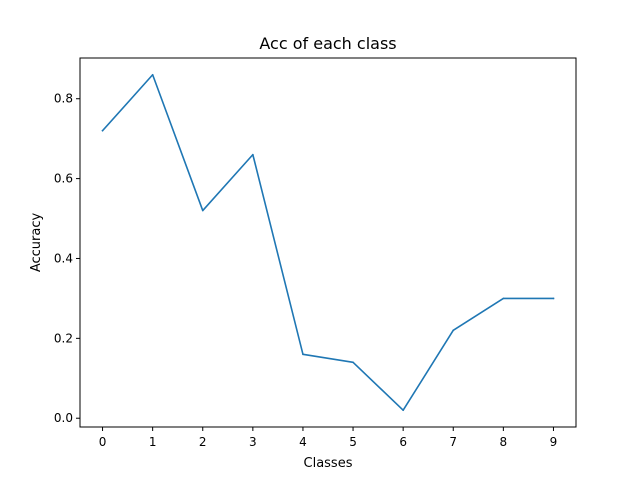 This screenshot has height=480, width=640. I want to click on x-tick-label: 2, so click(203, 442).